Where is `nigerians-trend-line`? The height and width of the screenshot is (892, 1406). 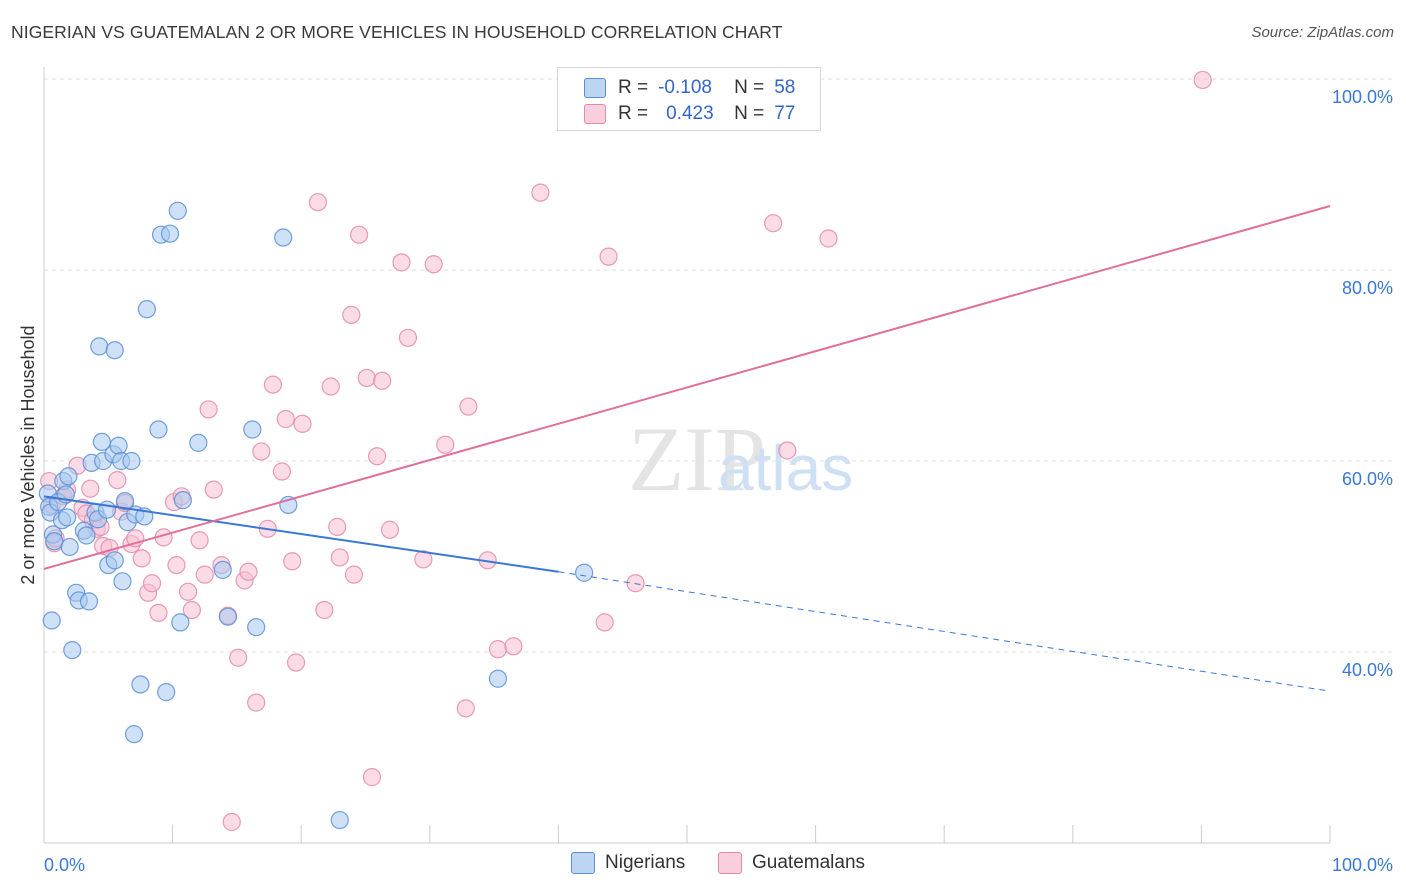
nigerians-trend-line is located at coordinates (301, 534).